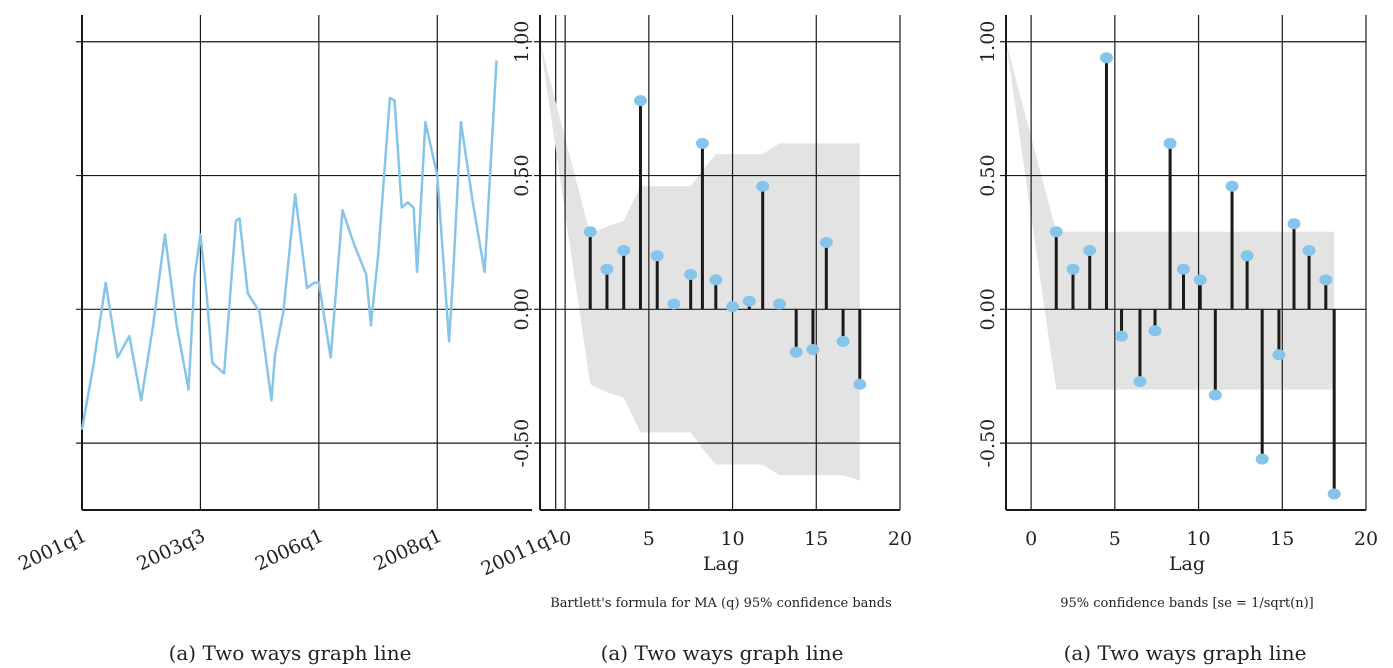 The width and height of the screenshot is (1393, 668). I want to click on confidence-note: 95% confidence bands [se = 1/sqrt(n)], so click(1187, 603).